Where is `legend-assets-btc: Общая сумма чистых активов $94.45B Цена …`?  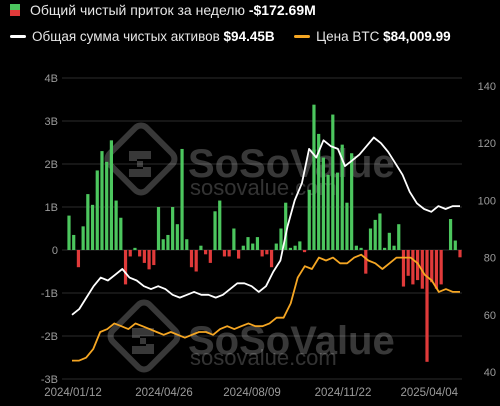 legend-assets-btc: Общая сумма чистых активов $94.45B Цена … is located at coordinates (230, 36).